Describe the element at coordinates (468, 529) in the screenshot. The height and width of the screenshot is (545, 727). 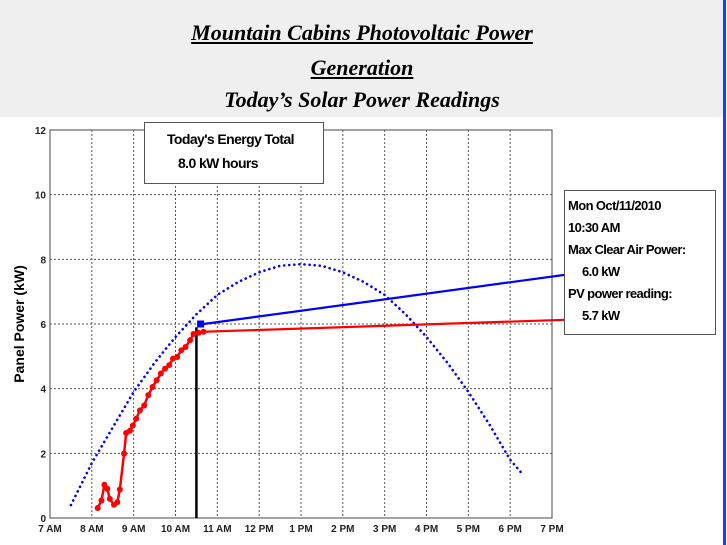
I see `x-tick-label: 5 PM` at that location.